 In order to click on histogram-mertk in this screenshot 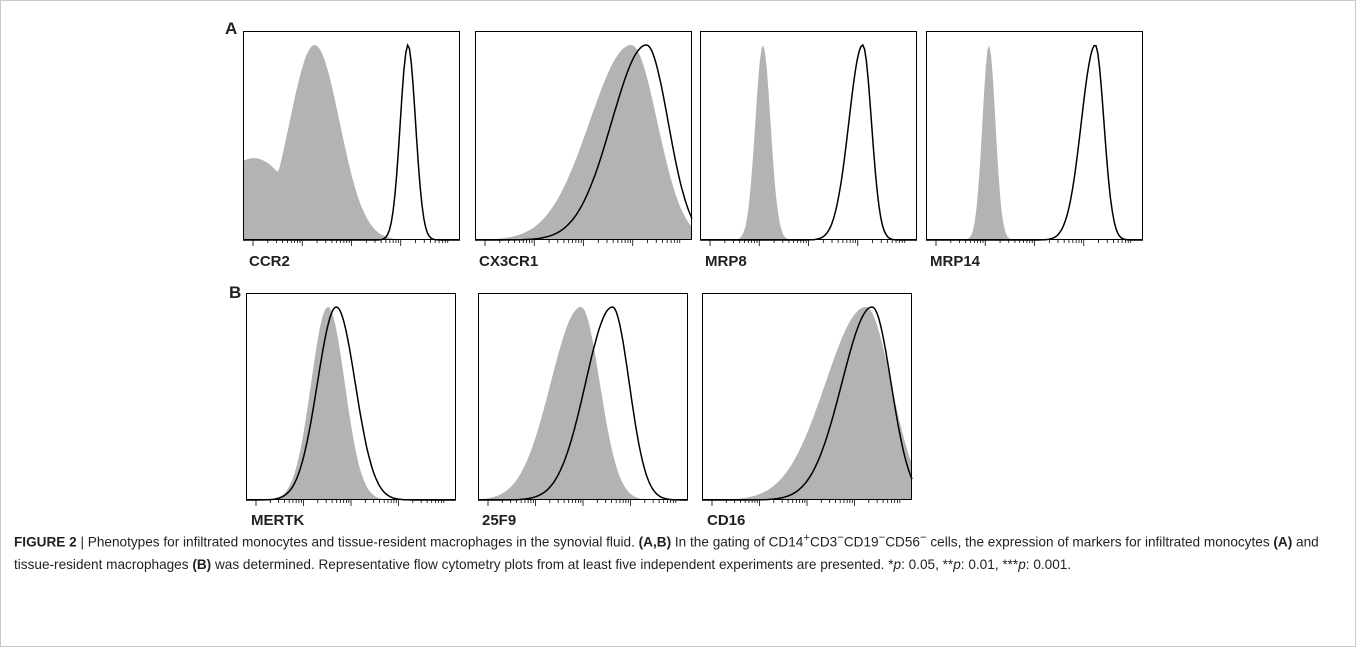, I will do `click(351, 399)`.